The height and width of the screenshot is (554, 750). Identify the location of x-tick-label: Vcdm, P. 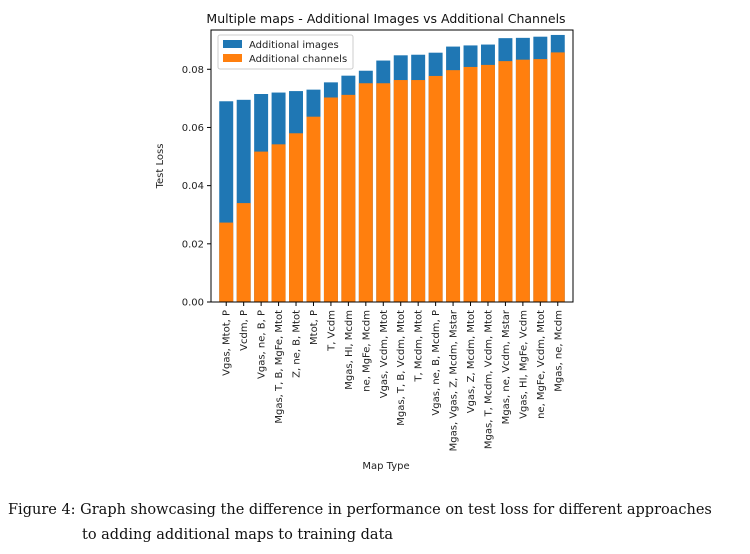
(244, 330).